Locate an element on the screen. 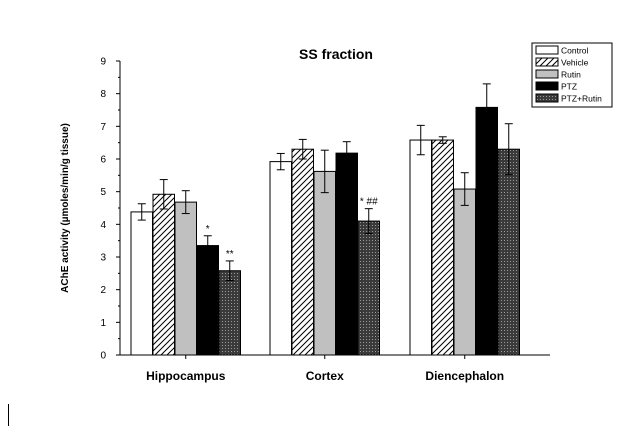 The image size is (642, 426). x-tick-label: Hippocampus is located at coordinates (186, 376).